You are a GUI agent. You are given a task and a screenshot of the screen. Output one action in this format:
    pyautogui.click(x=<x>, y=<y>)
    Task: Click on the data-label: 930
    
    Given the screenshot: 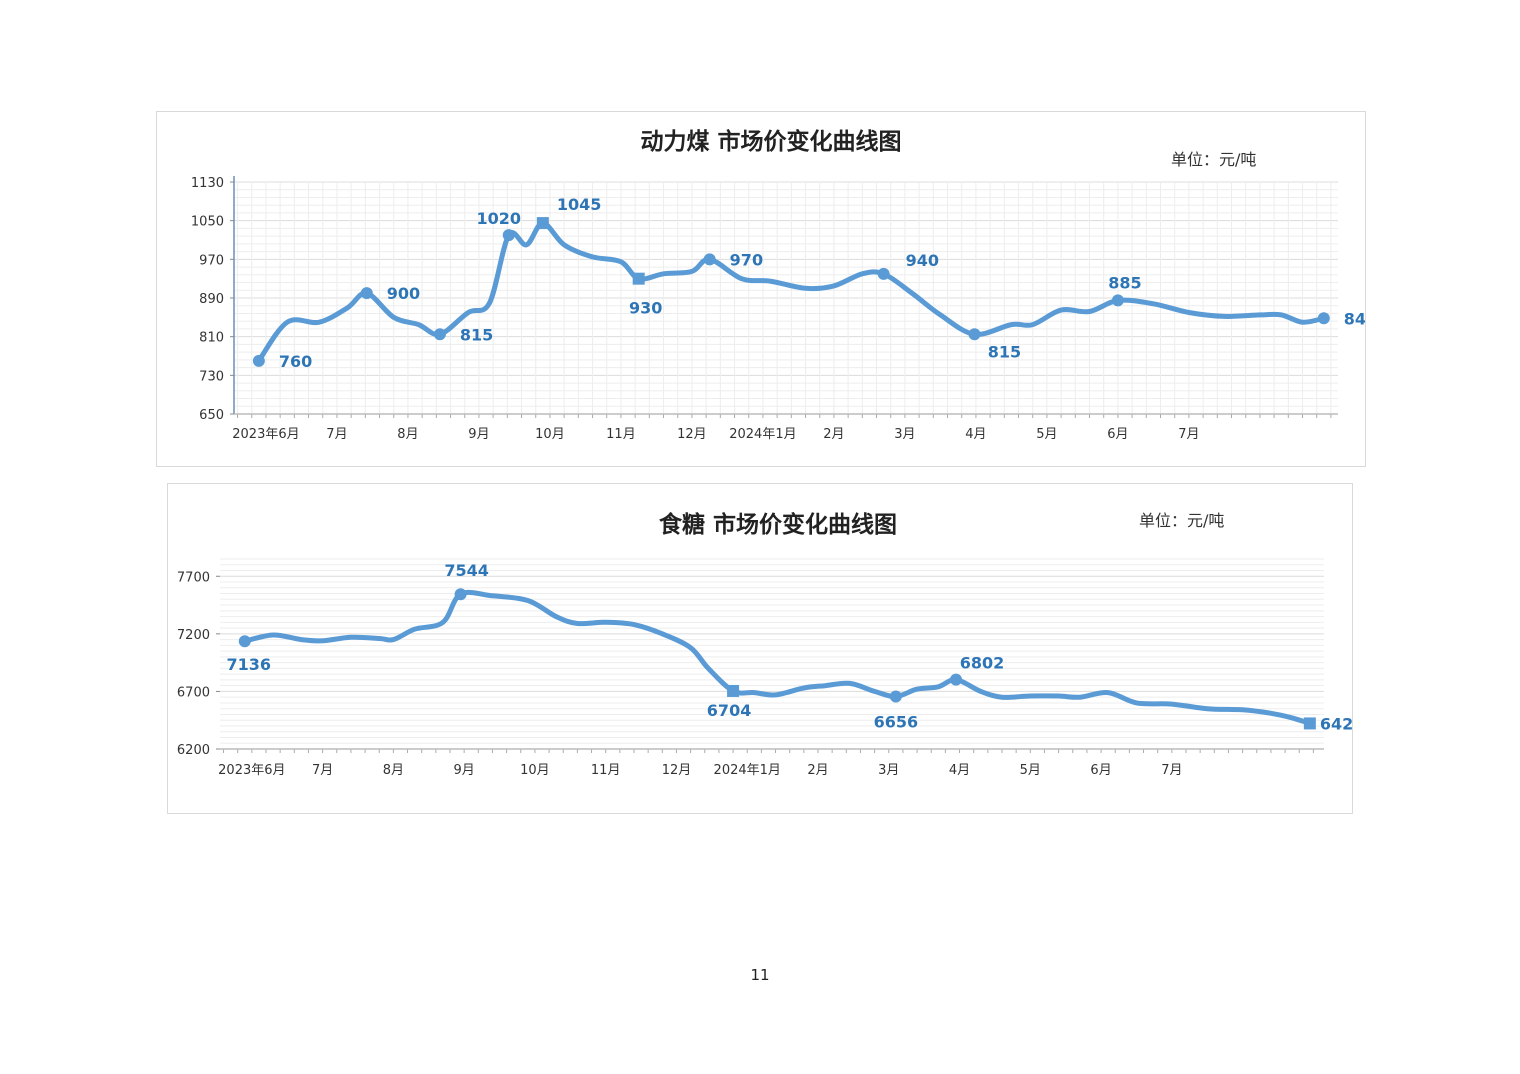 What is the action you would take?
    pyautogui.click(x=645, y=308)
    